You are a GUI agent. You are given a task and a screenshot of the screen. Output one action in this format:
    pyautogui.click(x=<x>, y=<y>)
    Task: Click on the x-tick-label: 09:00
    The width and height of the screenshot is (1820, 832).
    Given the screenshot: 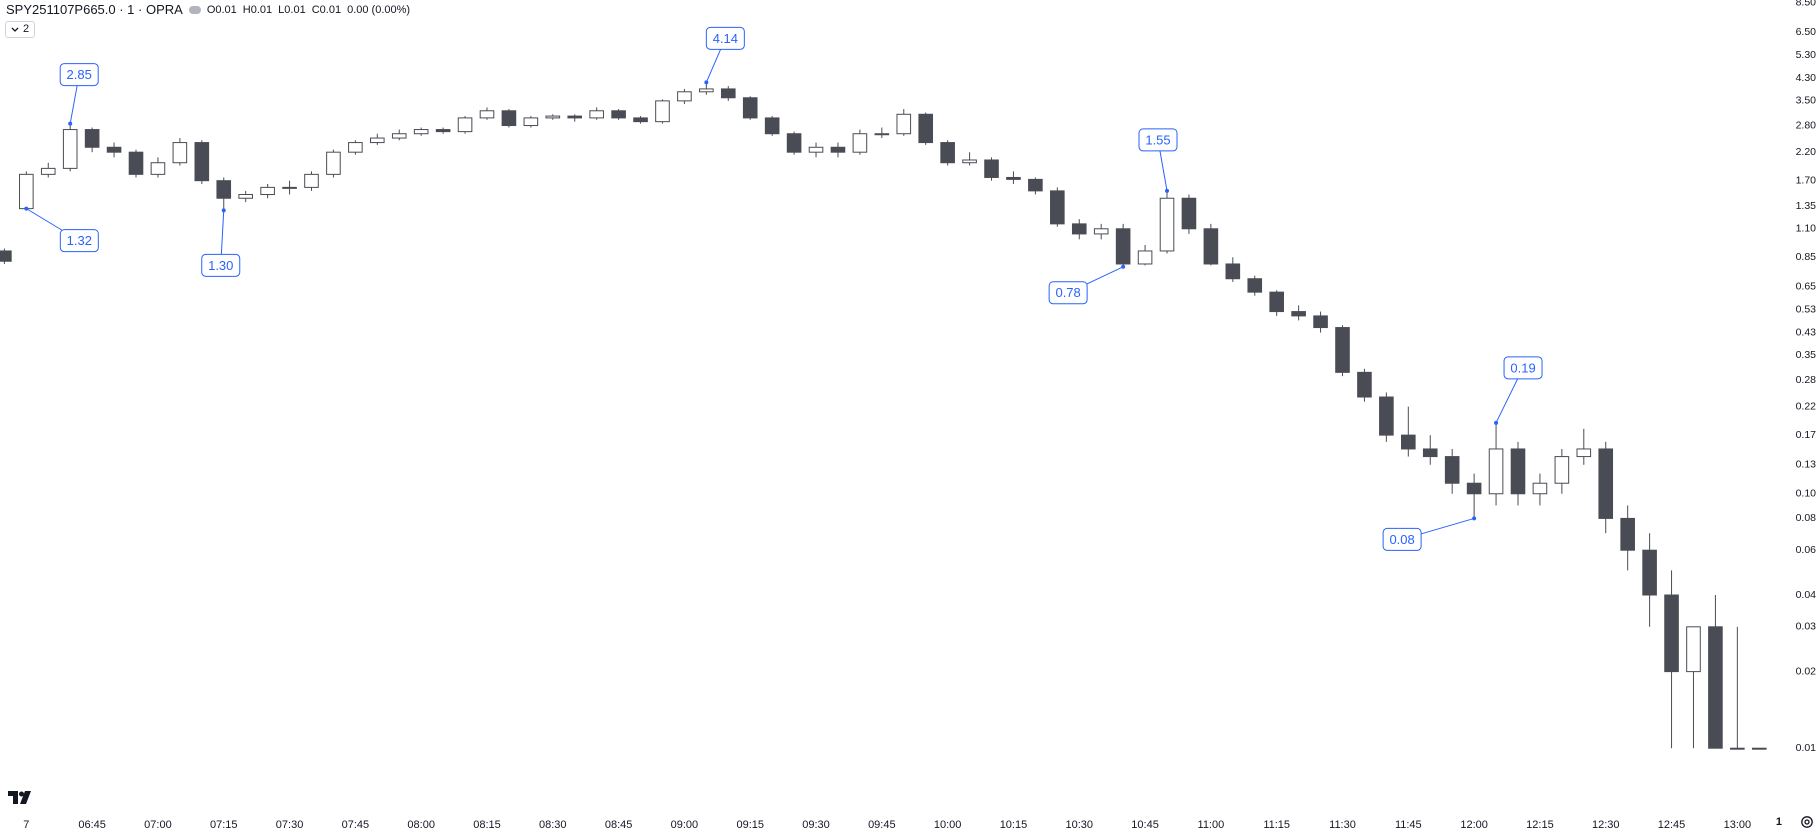 What is the action you would take?
    pyautogui.click(x=685, y=825)
    